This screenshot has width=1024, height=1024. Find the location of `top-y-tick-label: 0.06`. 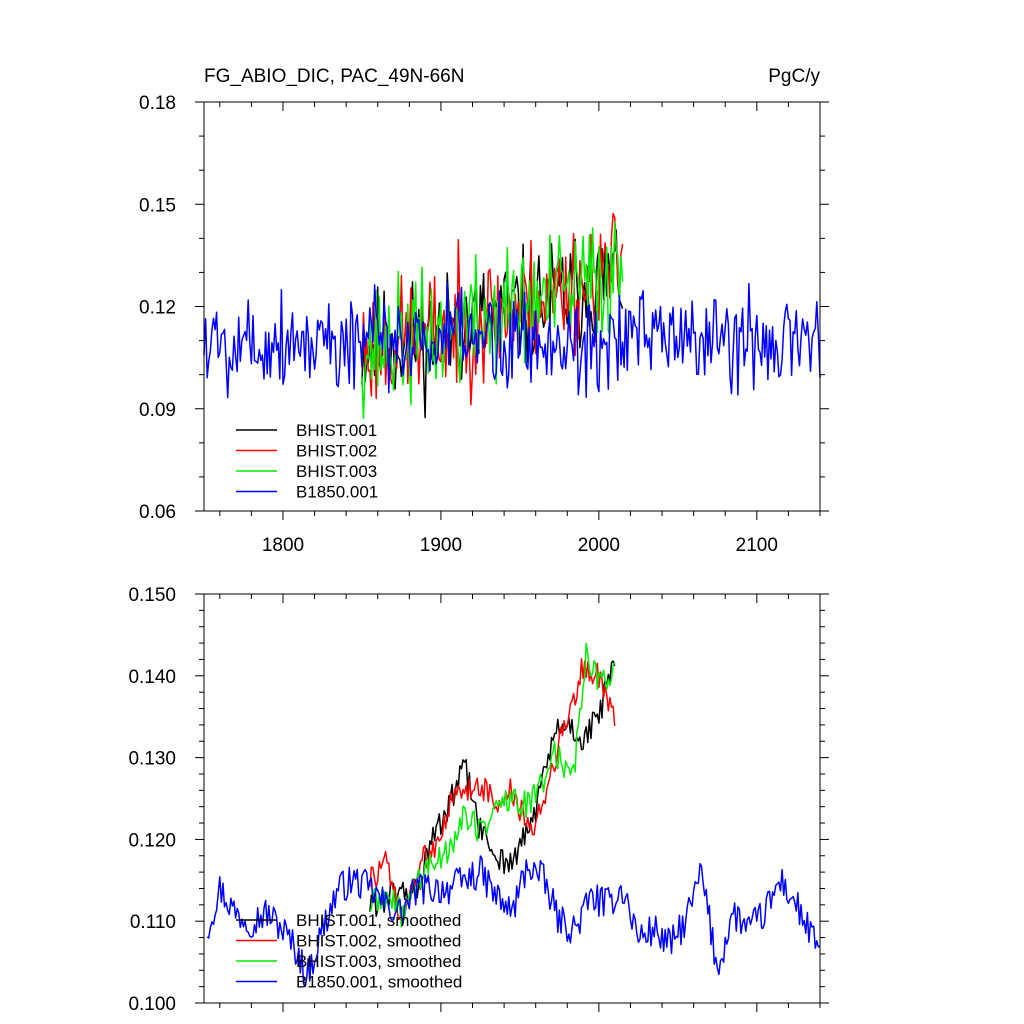

top-y-tick-label: 0.06 is located at coordinates (157, 512).